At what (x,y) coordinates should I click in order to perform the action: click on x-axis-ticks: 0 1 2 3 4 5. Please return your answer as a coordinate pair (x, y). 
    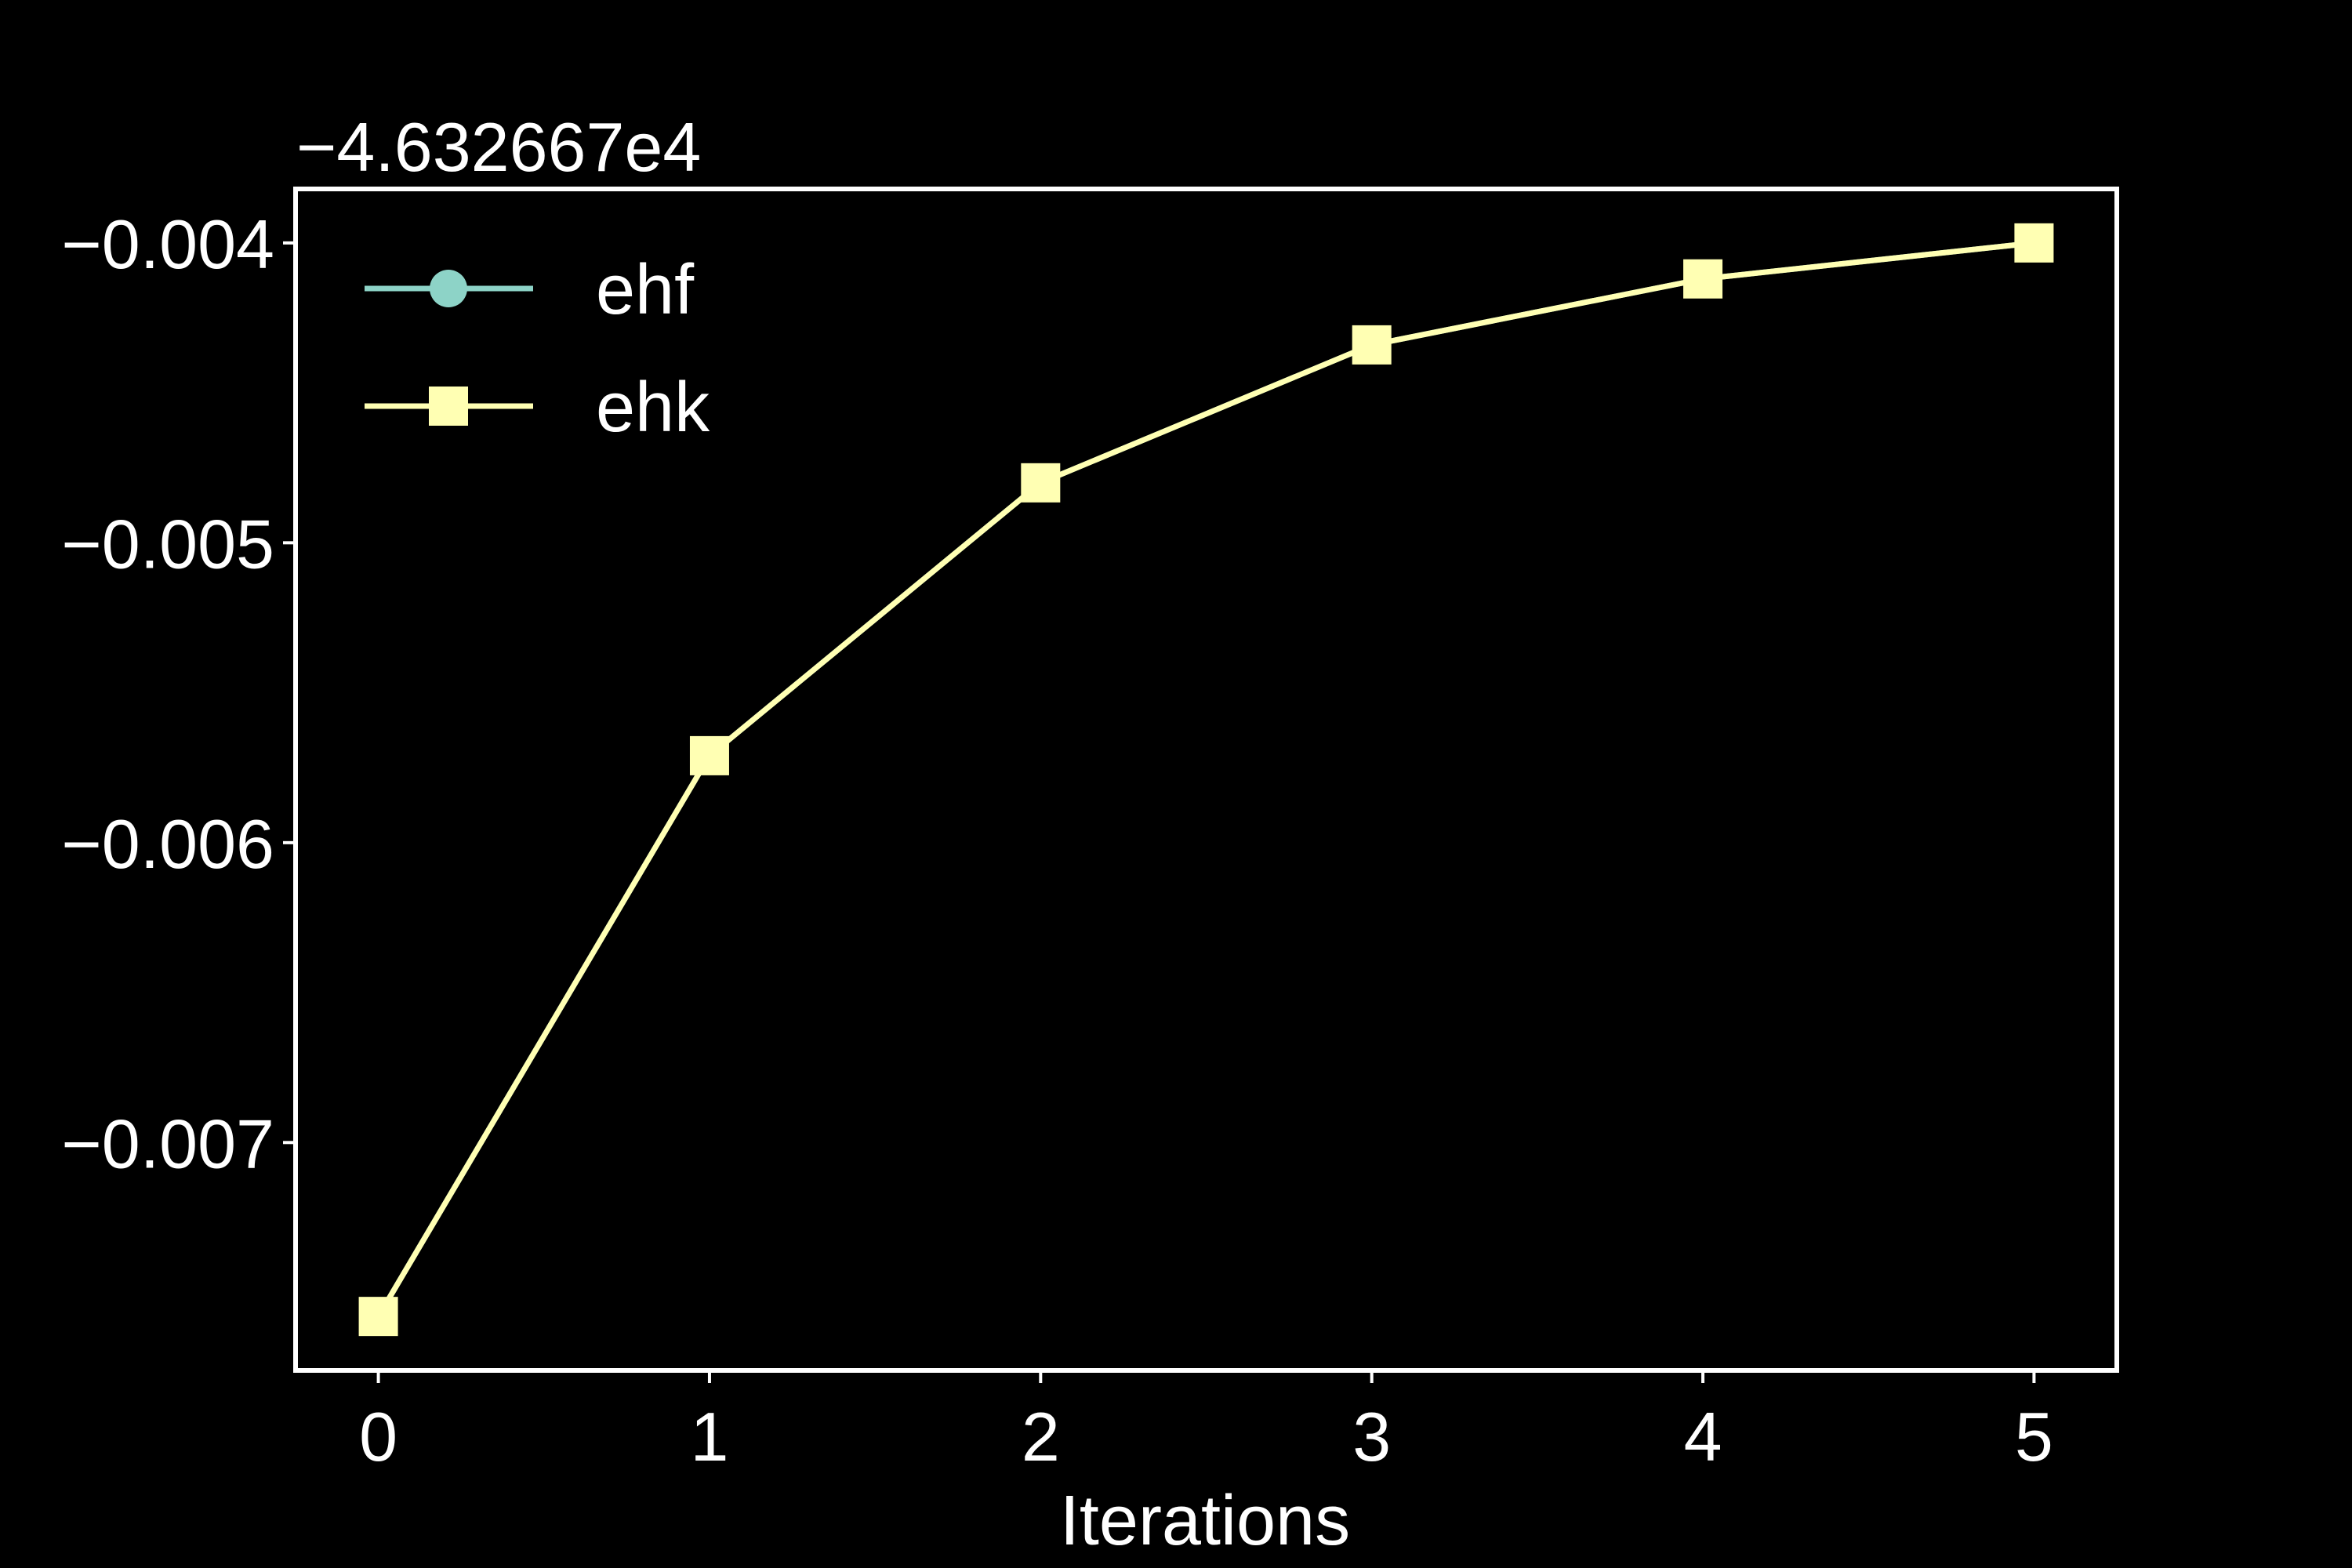
    Looking at the image, I should click on (1206, 1422).